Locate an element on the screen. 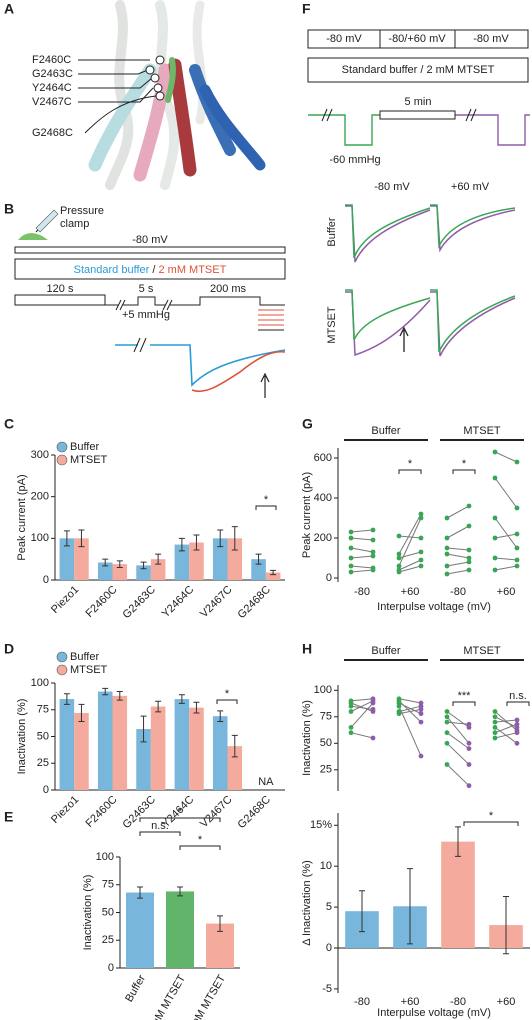 Image resolution: width=532 pixels, height=1020 pixels. y-tick-label: 5 is located at coordinates (329, 907).